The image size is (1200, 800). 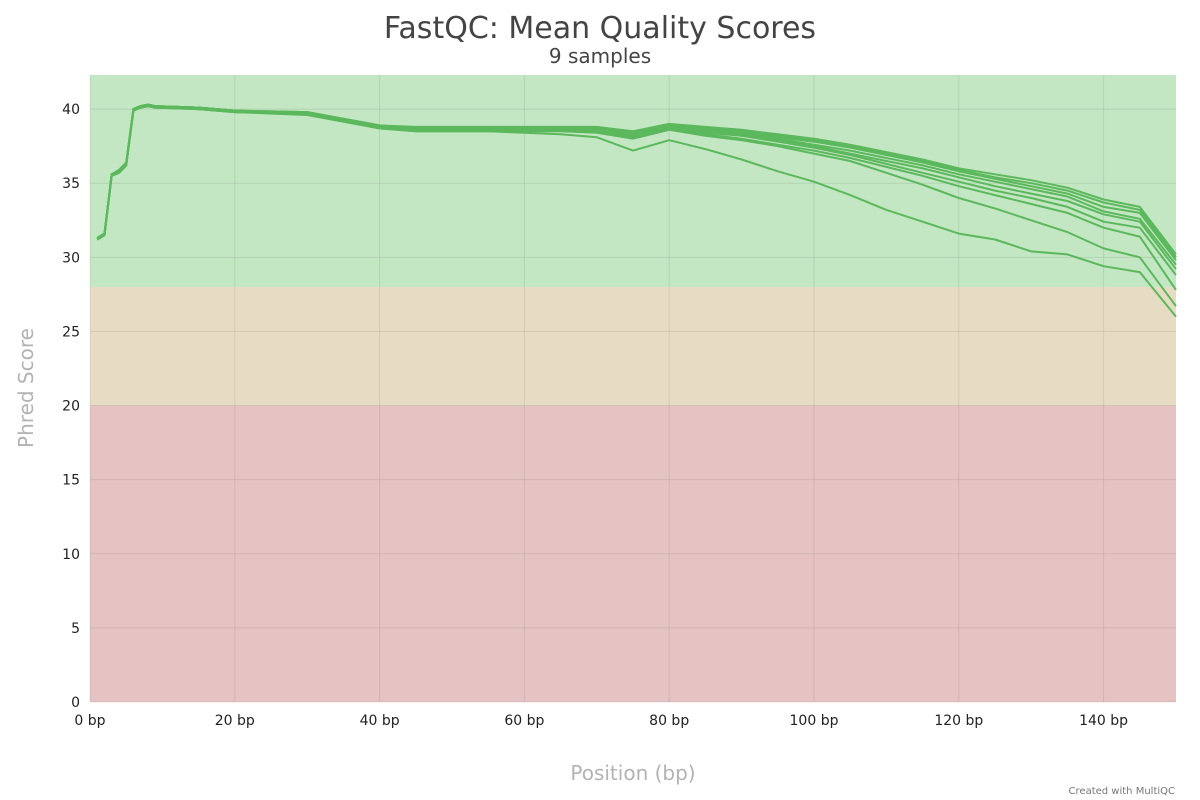 What do you see at coordinates (1122, 791) in the screenshot?
I see `credit-text: Created with MultiQC` at bounding box center [1122, 791].